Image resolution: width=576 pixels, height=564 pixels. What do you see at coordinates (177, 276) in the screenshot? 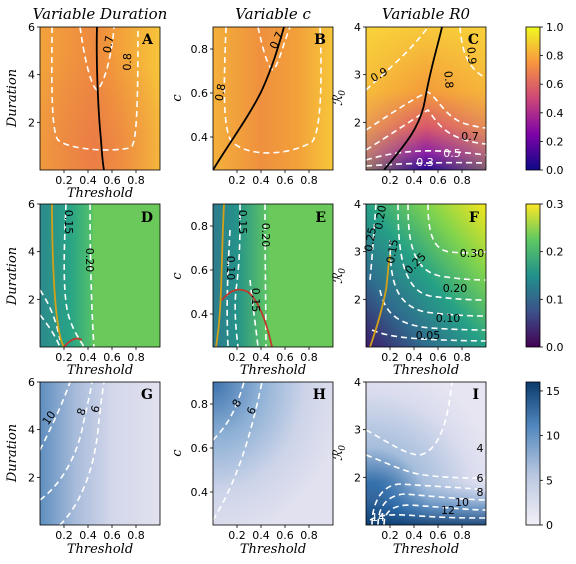
I see `ylabel-e: c` at bounding box center [177, 276].